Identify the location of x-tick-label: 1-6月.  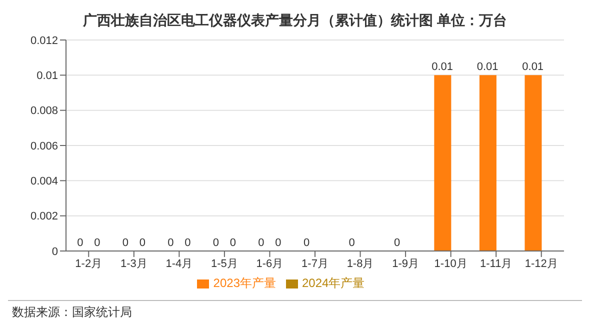
(270, 264).